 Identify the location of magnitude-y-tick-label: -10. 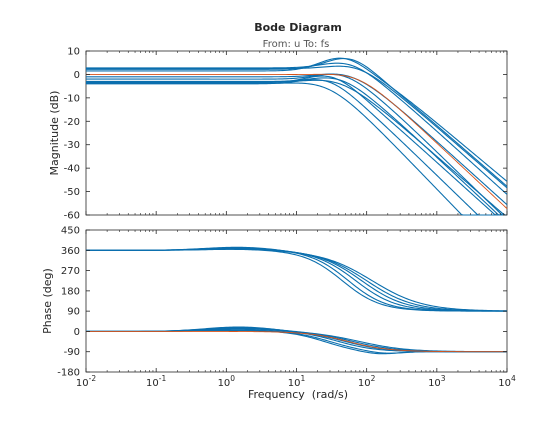
(72, 98).